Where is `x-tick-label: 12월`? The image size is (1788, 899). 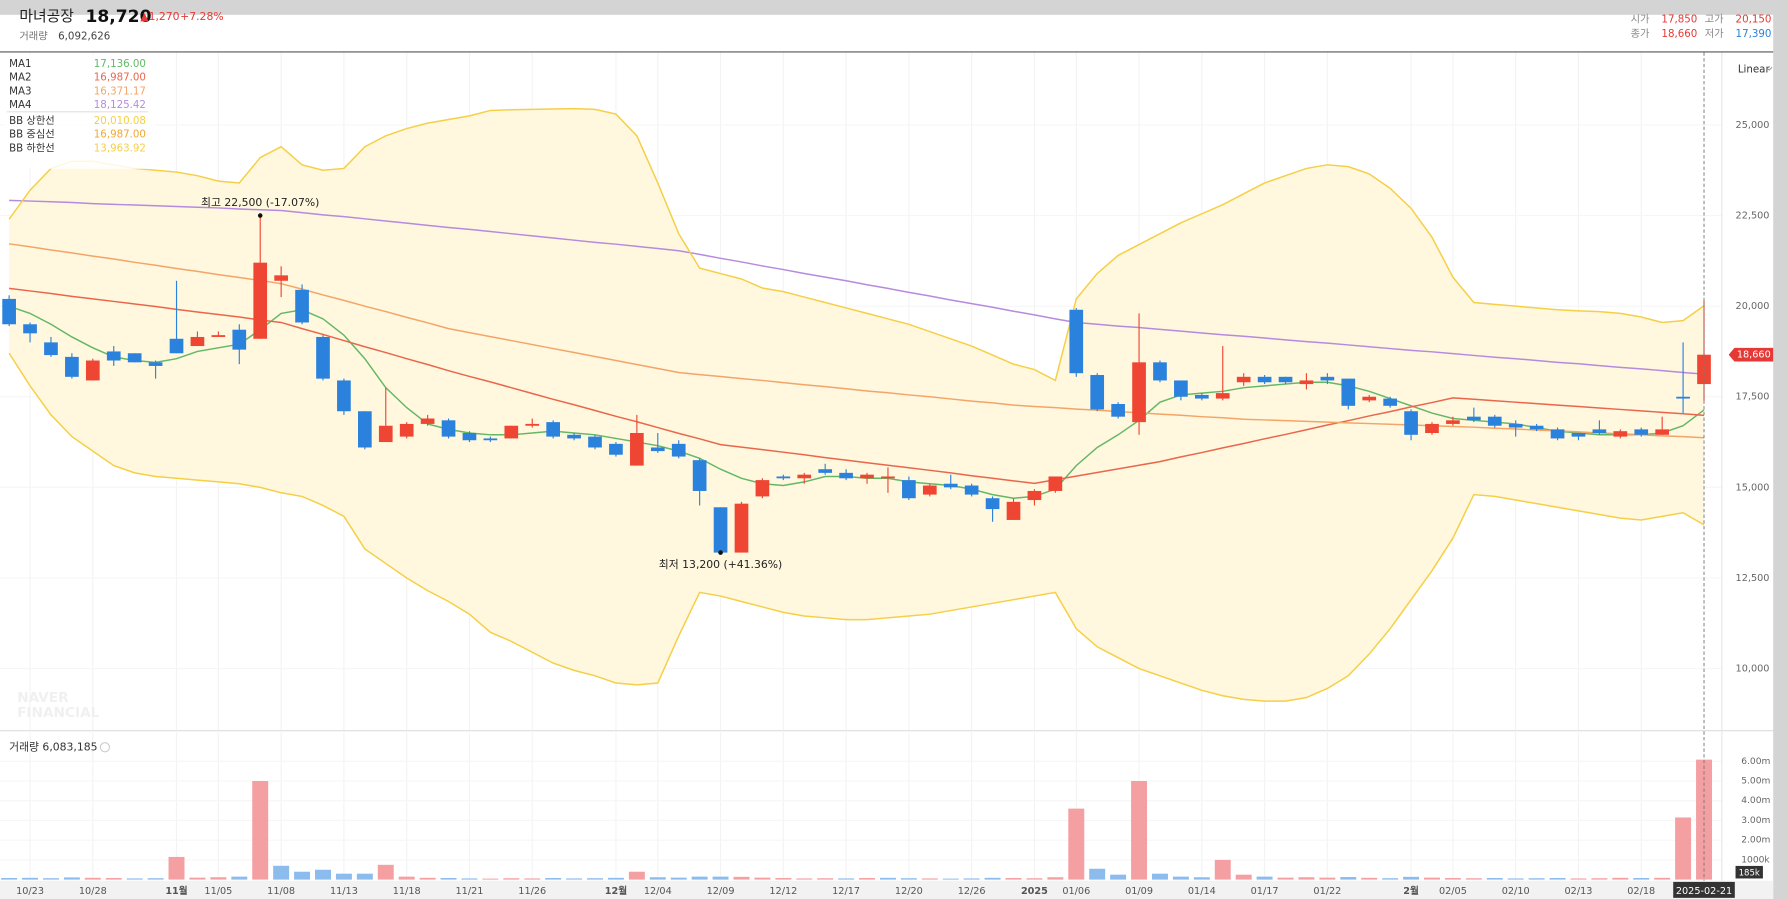 x-tick-label: 12월 is located at coordinates (616, 891).